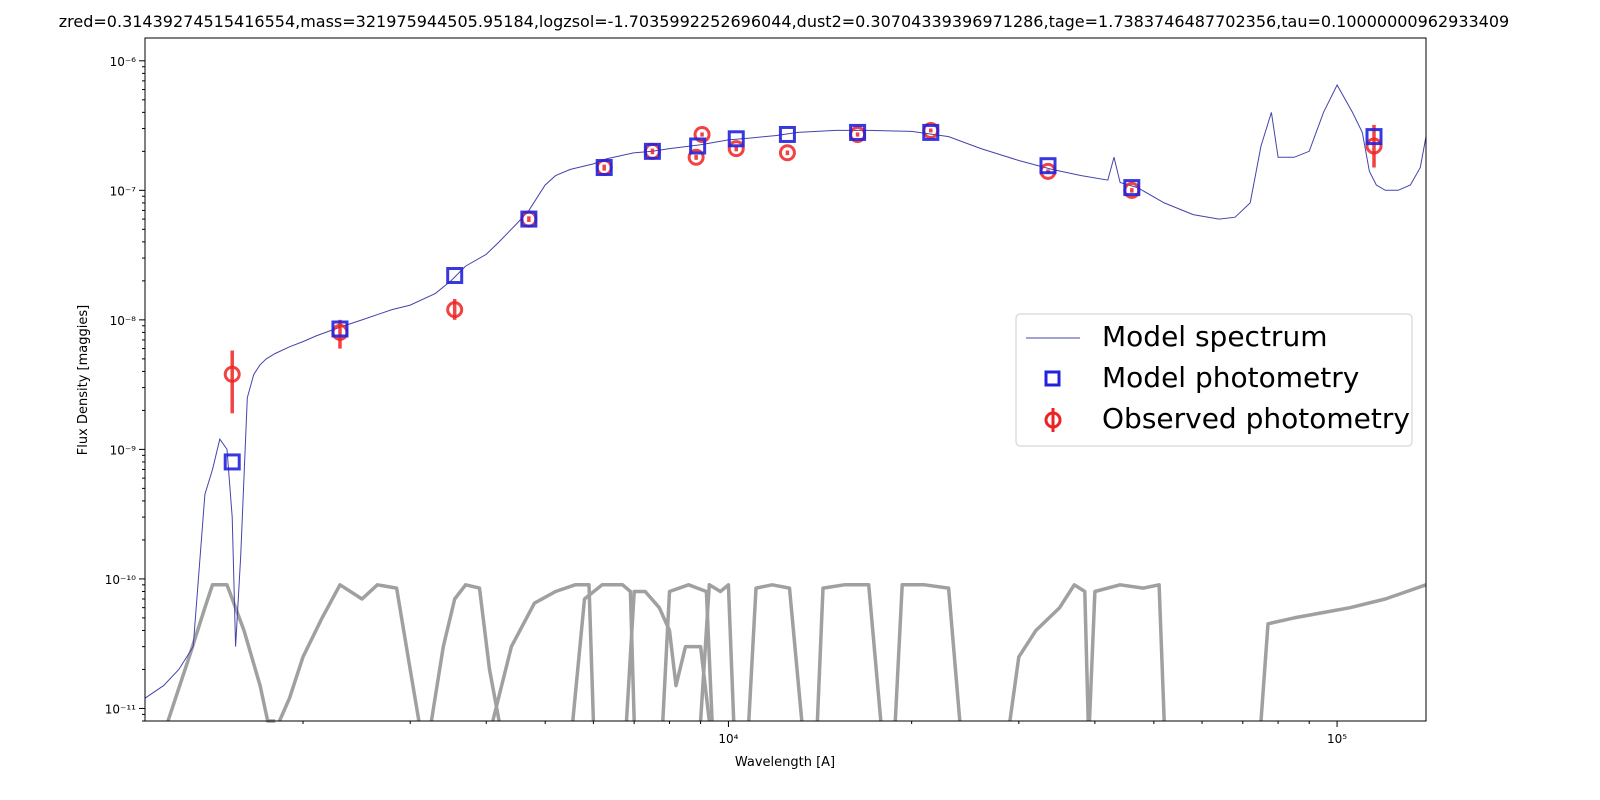 This screenshot has height=800, width=1600. I want to click on y-tick-label-5: 10⁻⁶, so click(123, 62).